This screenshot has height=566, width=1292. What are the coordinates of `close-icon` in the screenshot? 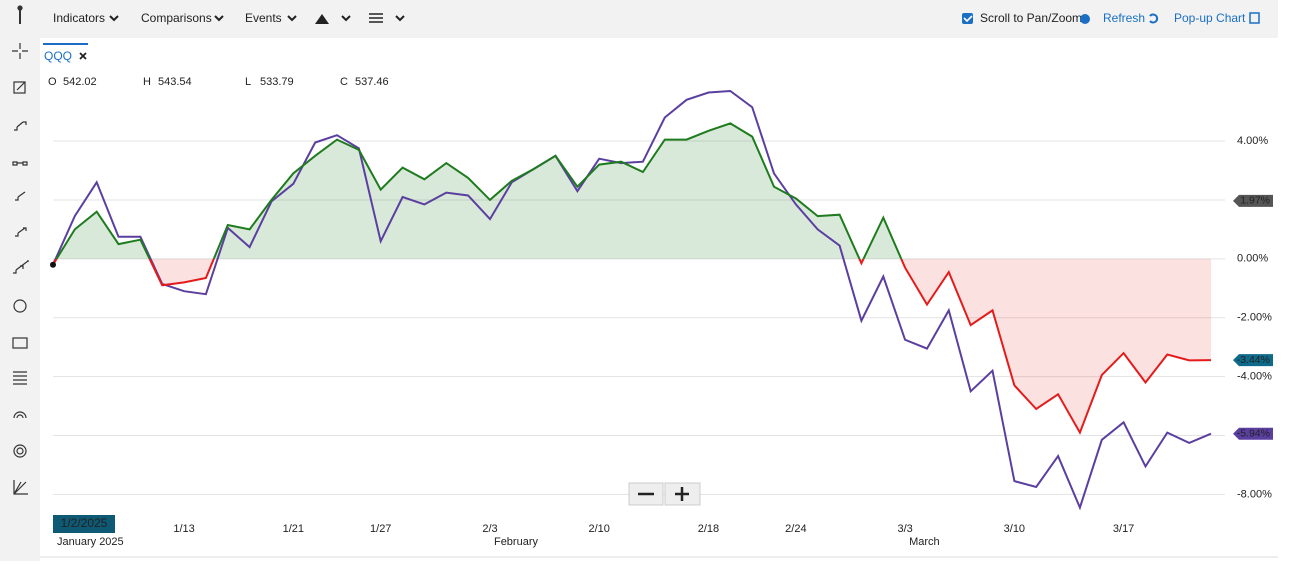 It's located at (83, 56).